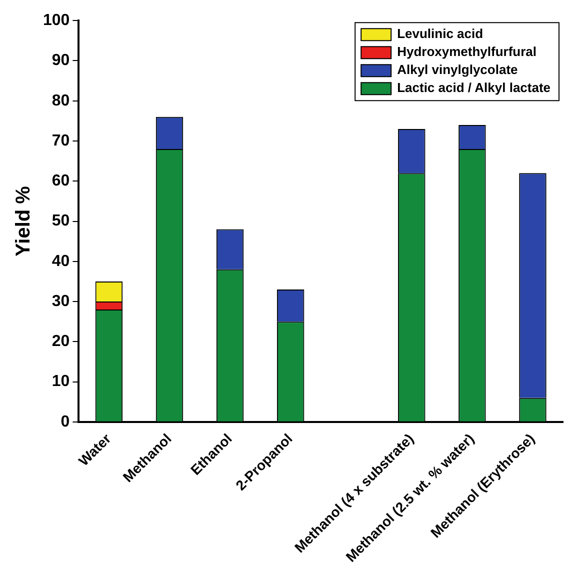  Describe the element at coordinates (23, 221) in the screenshot. I see `y-axis-title: Yield %` at that location.